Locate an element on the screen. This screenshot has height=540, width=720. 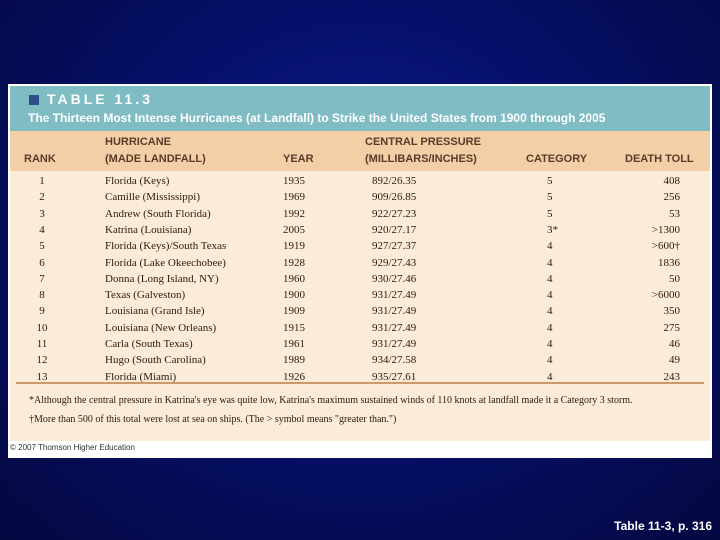
table-row: 4 Katrina (Louisiana) 2005 920/27.17 3* >1300 is located at coordinates (360, 230).